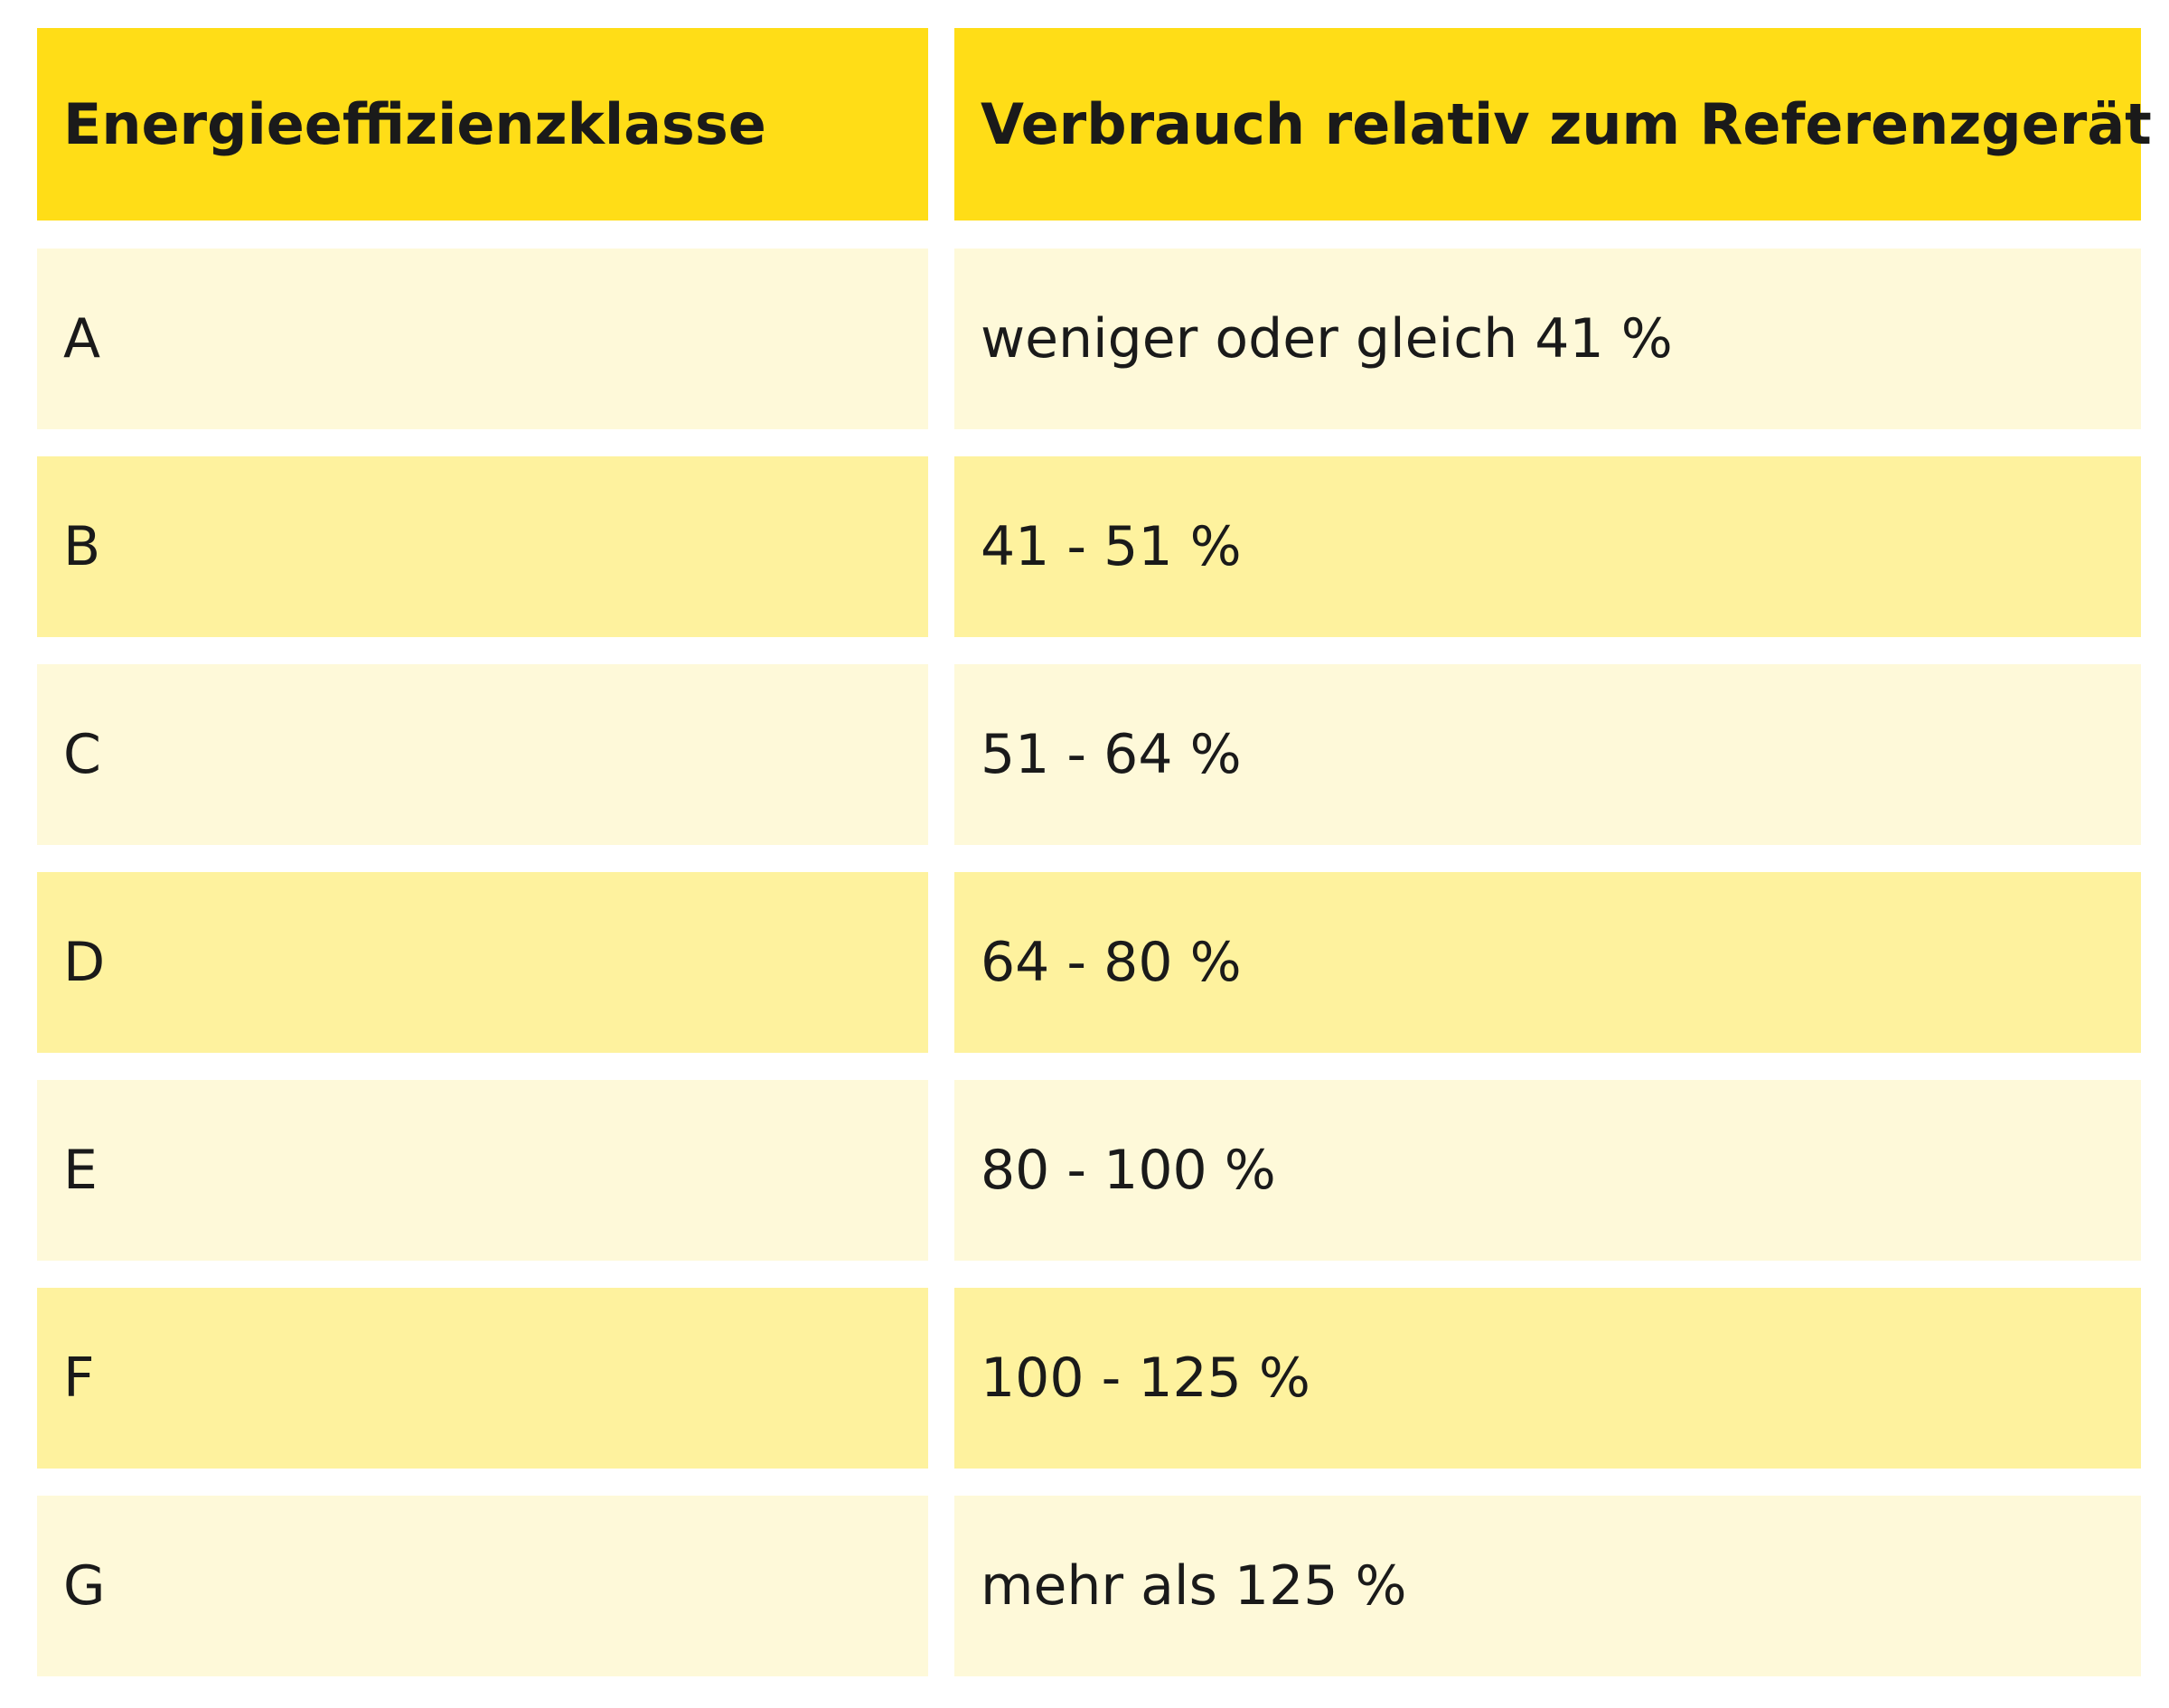 The width and height of the screenshot is (2169, 1708). What do you see at coordinates (482, 754) in the screenshot?
I see `table-cell: C` at bounding box center [482, 754].